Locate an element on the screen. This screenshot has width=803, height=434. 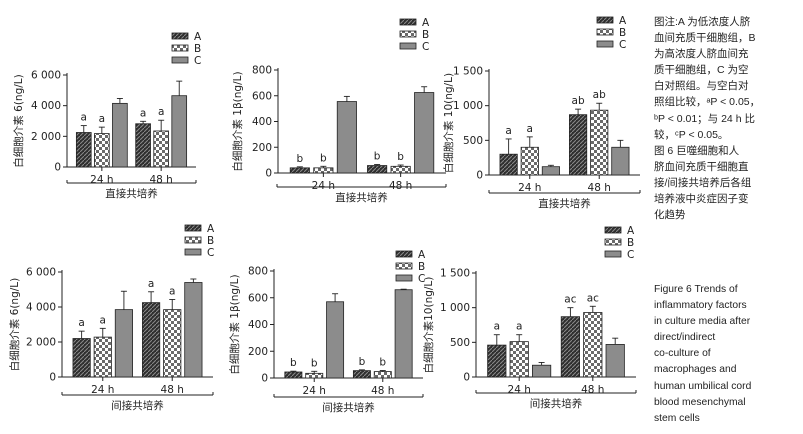
note-en-line: co-culture of is located at coordinates (682, 354).